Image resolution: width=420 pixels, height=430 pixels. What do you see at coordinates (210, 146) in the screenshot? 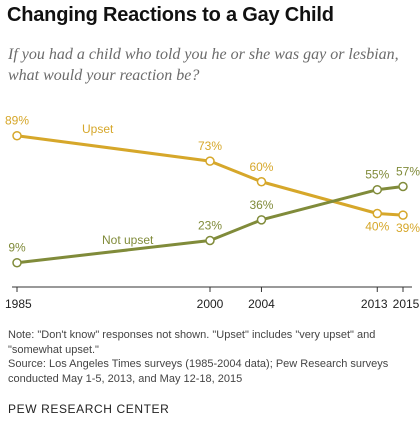
I see `data-label: 73%` at bounding box center [210, 146].